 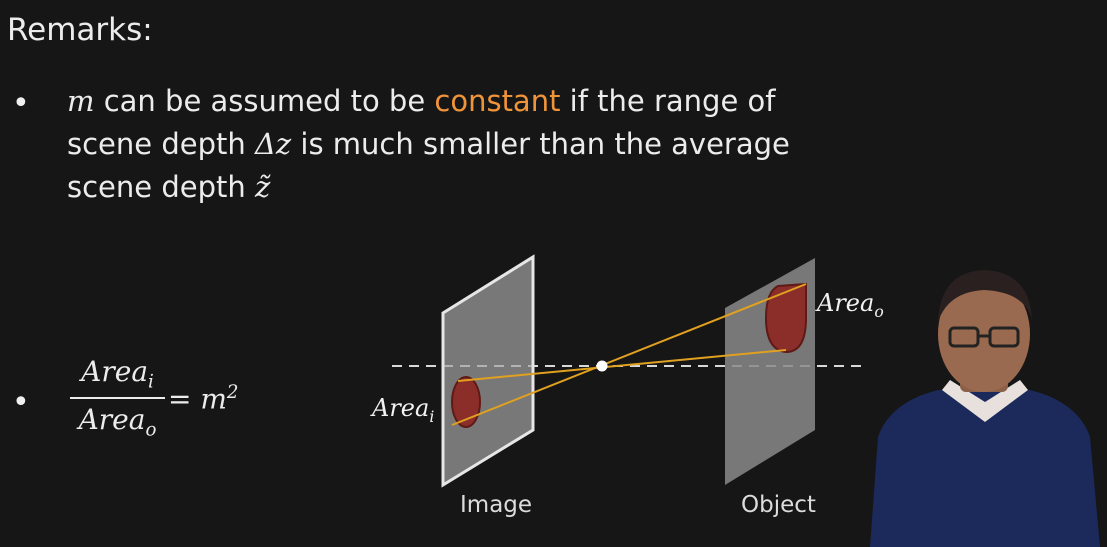 I want to click on presenter-head, so click(x=984, y=334).